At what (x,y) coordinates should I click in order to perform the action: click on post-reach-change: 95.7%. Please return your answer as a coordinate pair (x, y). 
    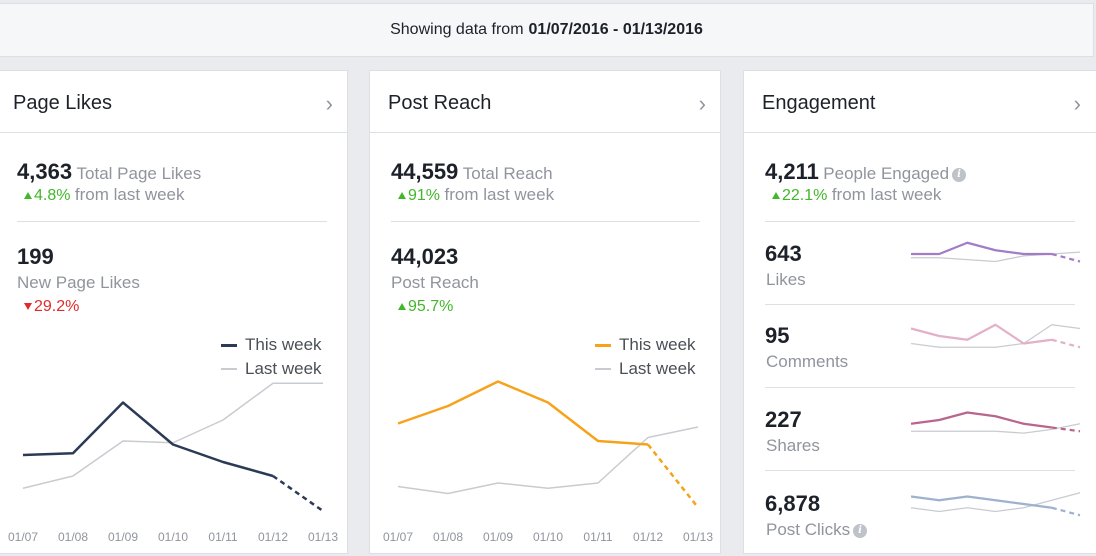
    Looking at the image, I should click on (425, 307).